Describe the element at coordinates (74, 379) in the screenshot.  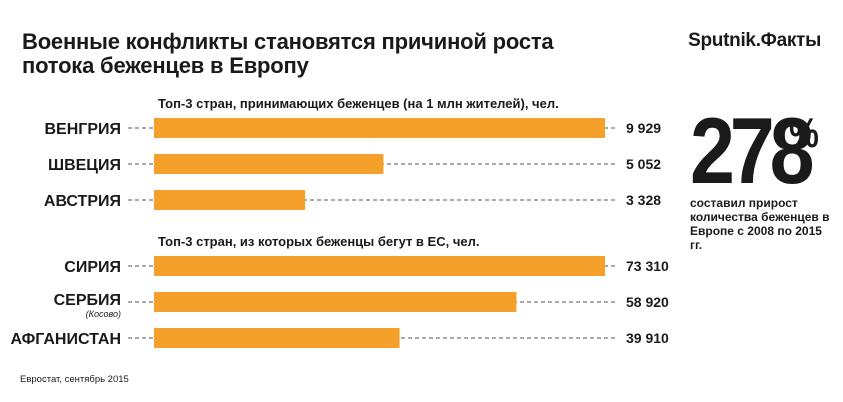
I see `source-note: Евростат, сентябрь 2015` at that location.